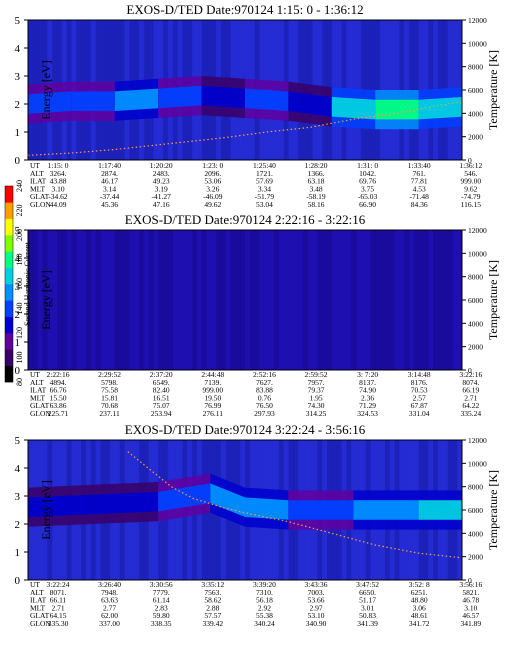 This screenshot has width=505, height=649. Describe the element at coordinates (264, 382) in the screenshot. I see `ephemeris-cell: 7627.` at that location.